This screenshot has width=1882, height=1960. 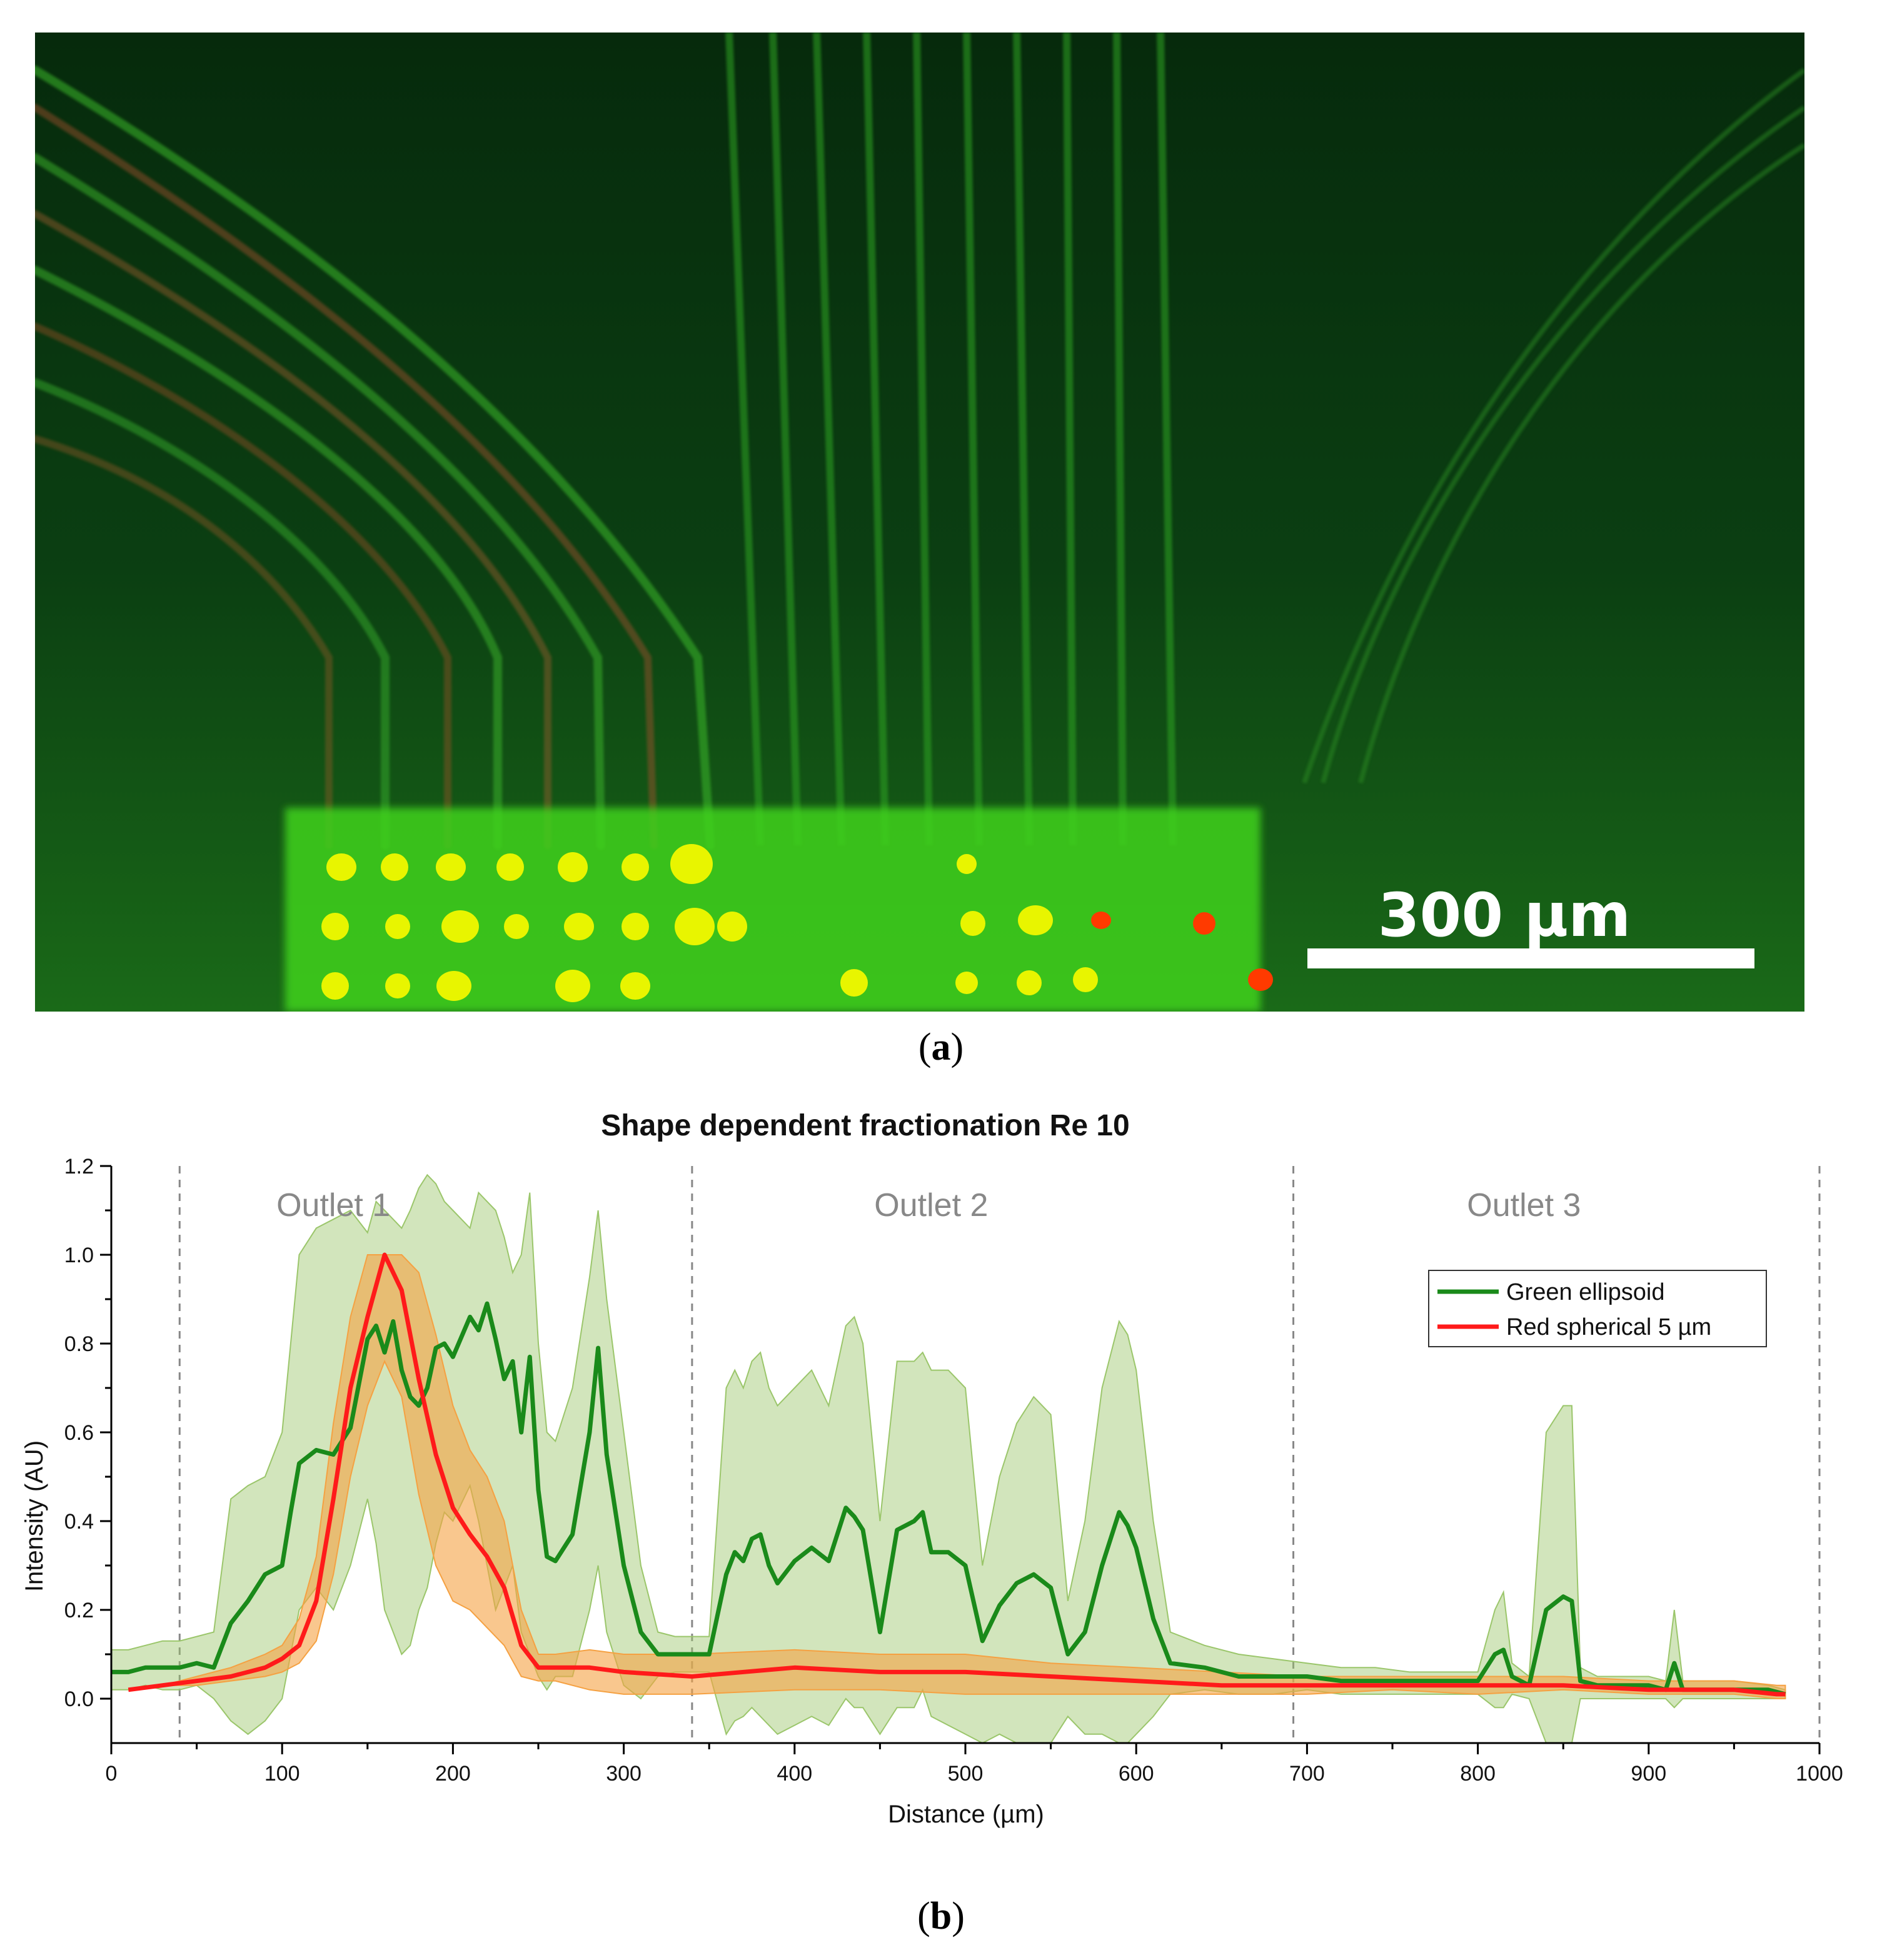 I want to click on x-tick-label-3: 300, so click(x=624, y=1774).